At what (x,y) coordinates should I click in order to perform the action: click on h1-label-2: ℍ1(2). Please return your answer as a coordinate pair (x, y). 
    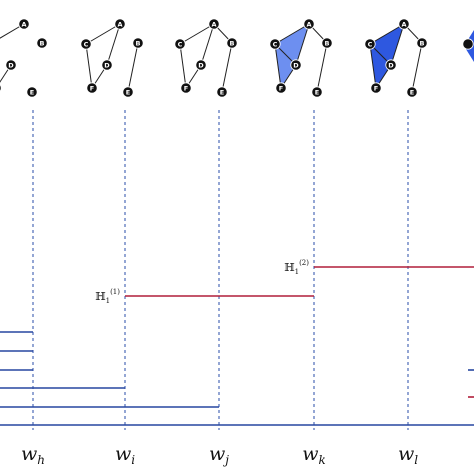
    Looking at the image, I should click on (296, 267).